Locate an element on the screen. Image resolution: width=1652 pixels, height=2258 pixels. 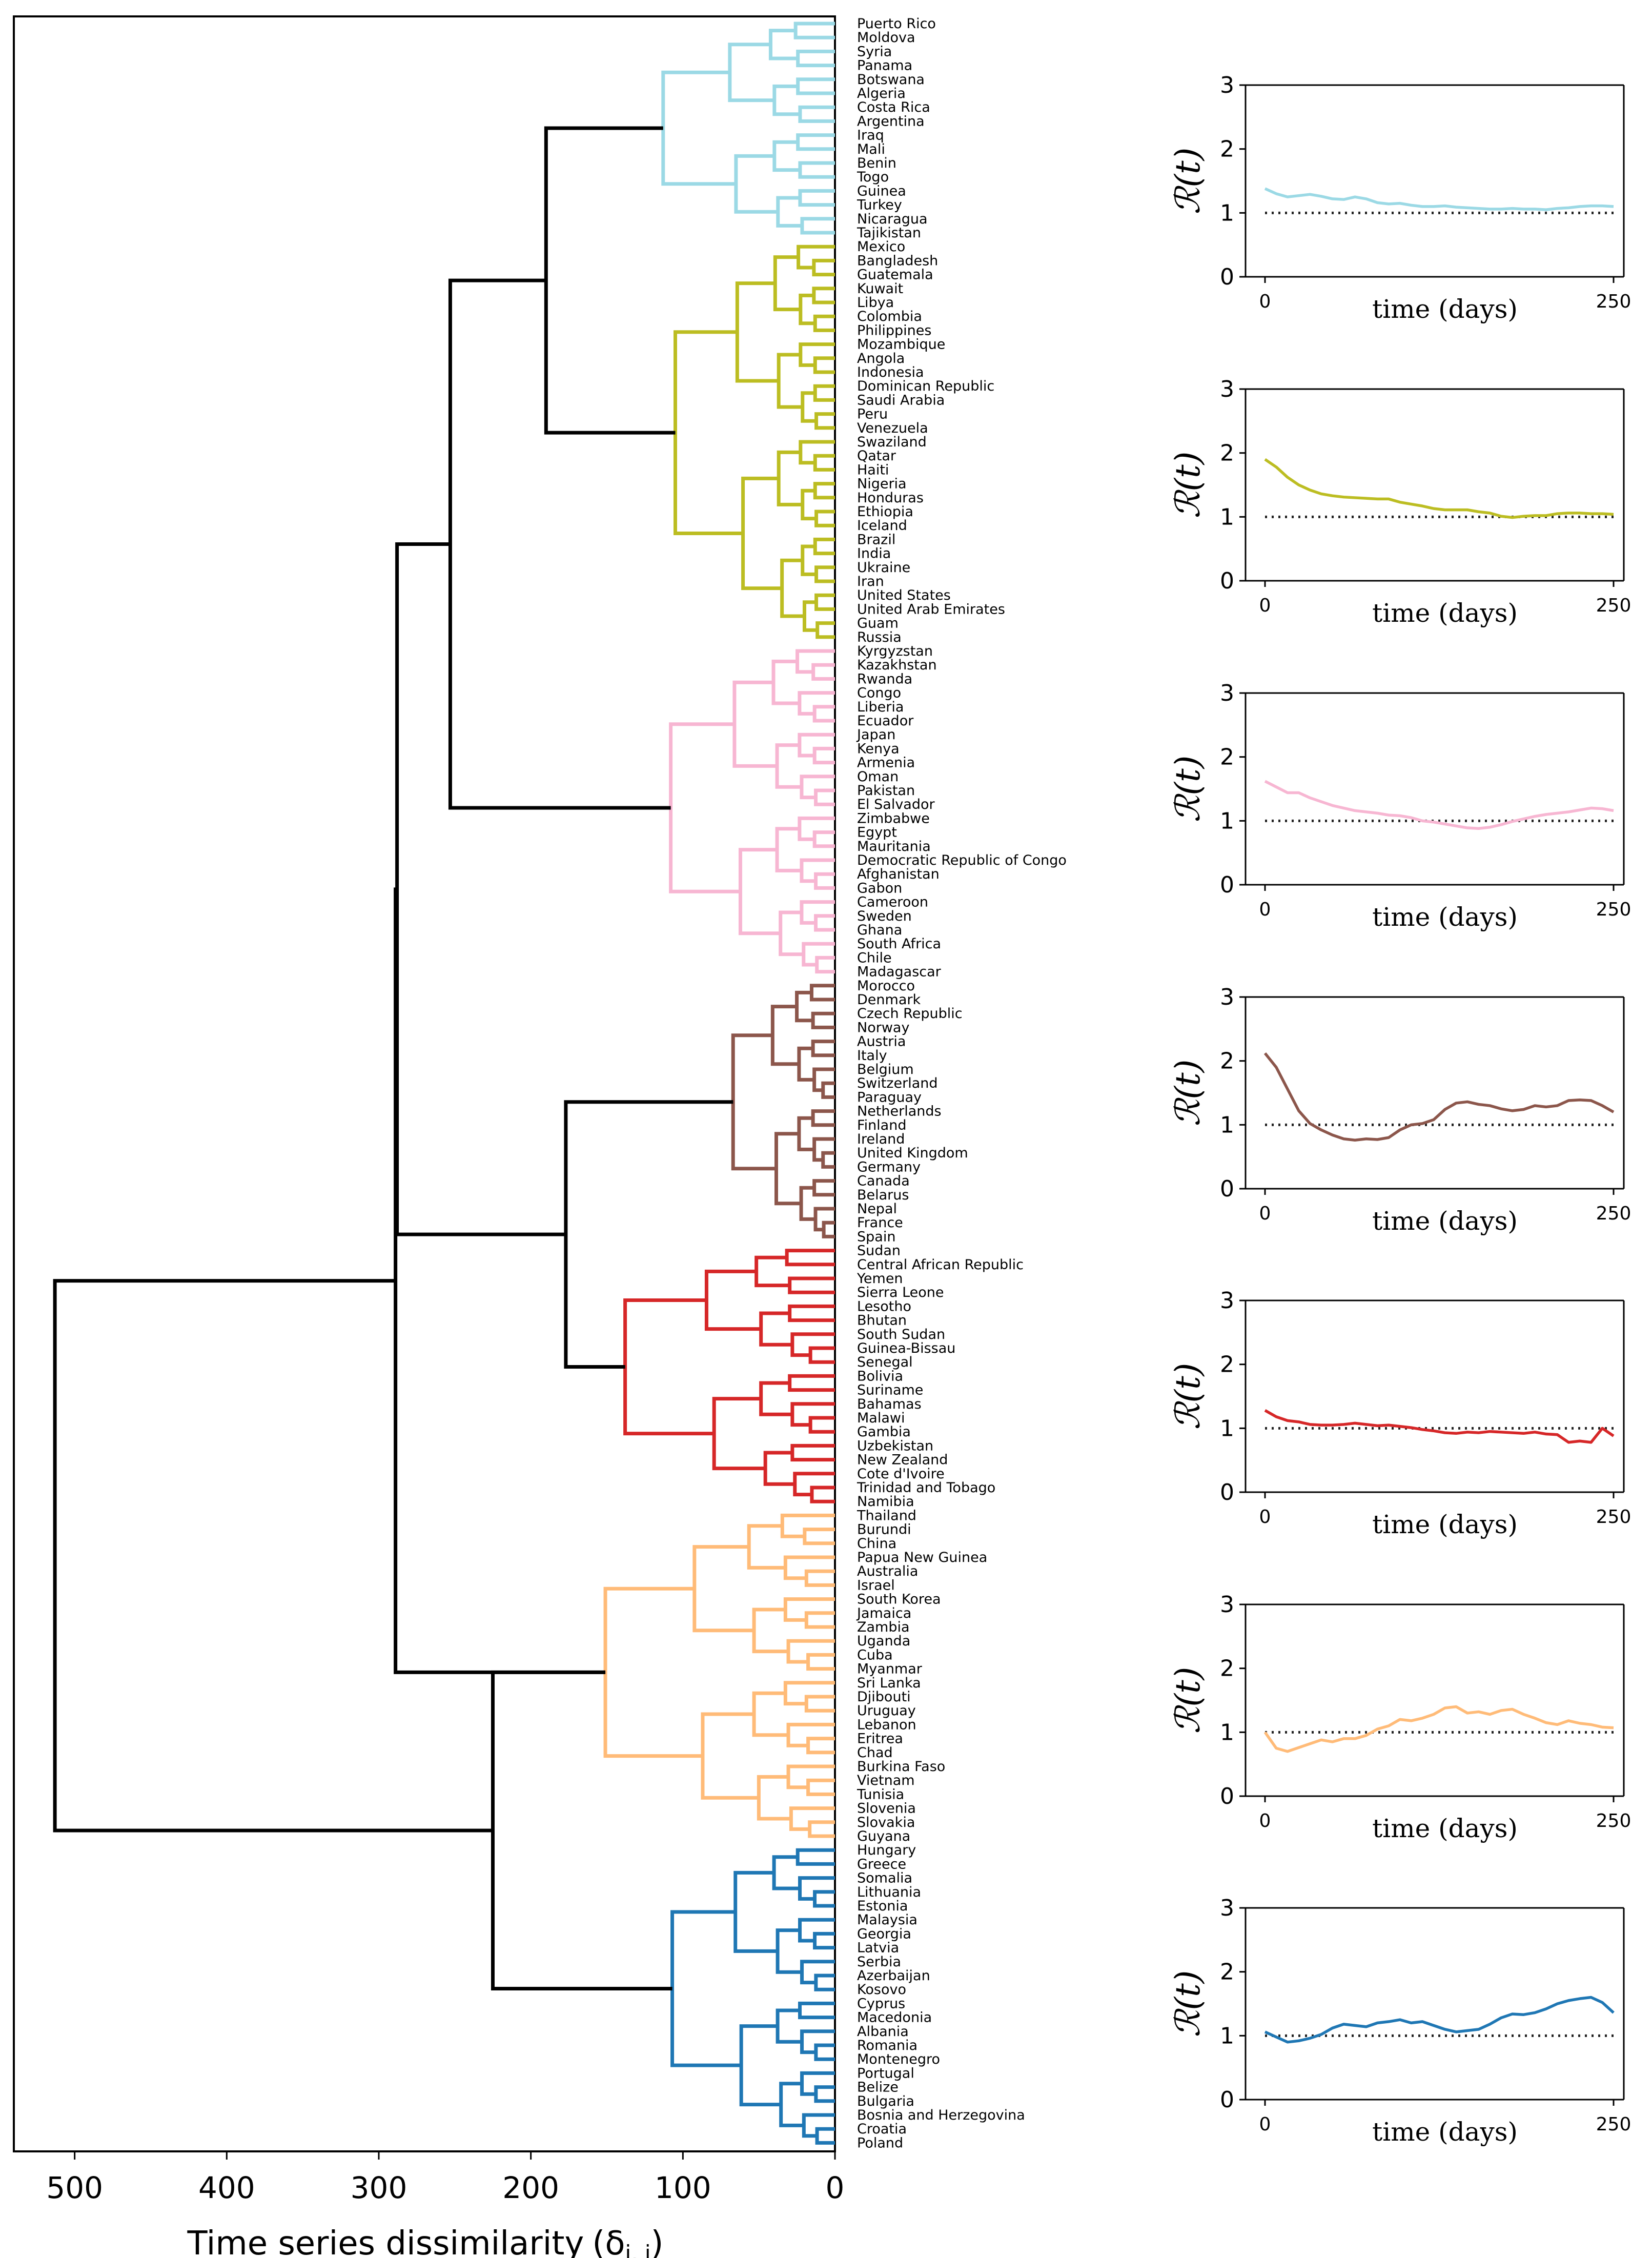
leaf-label: Lithuania is located at coordinates (889, 1892).